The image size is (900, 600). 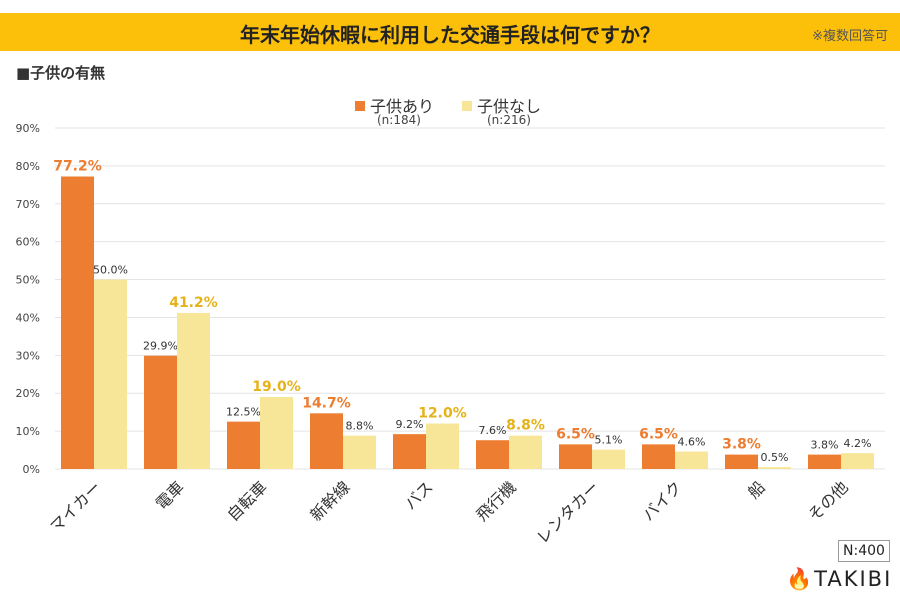 What do you see at coordinates (28, 355) in the screenshot?
I see `y-tick-label: 30%` at bounding box center [28, 355].